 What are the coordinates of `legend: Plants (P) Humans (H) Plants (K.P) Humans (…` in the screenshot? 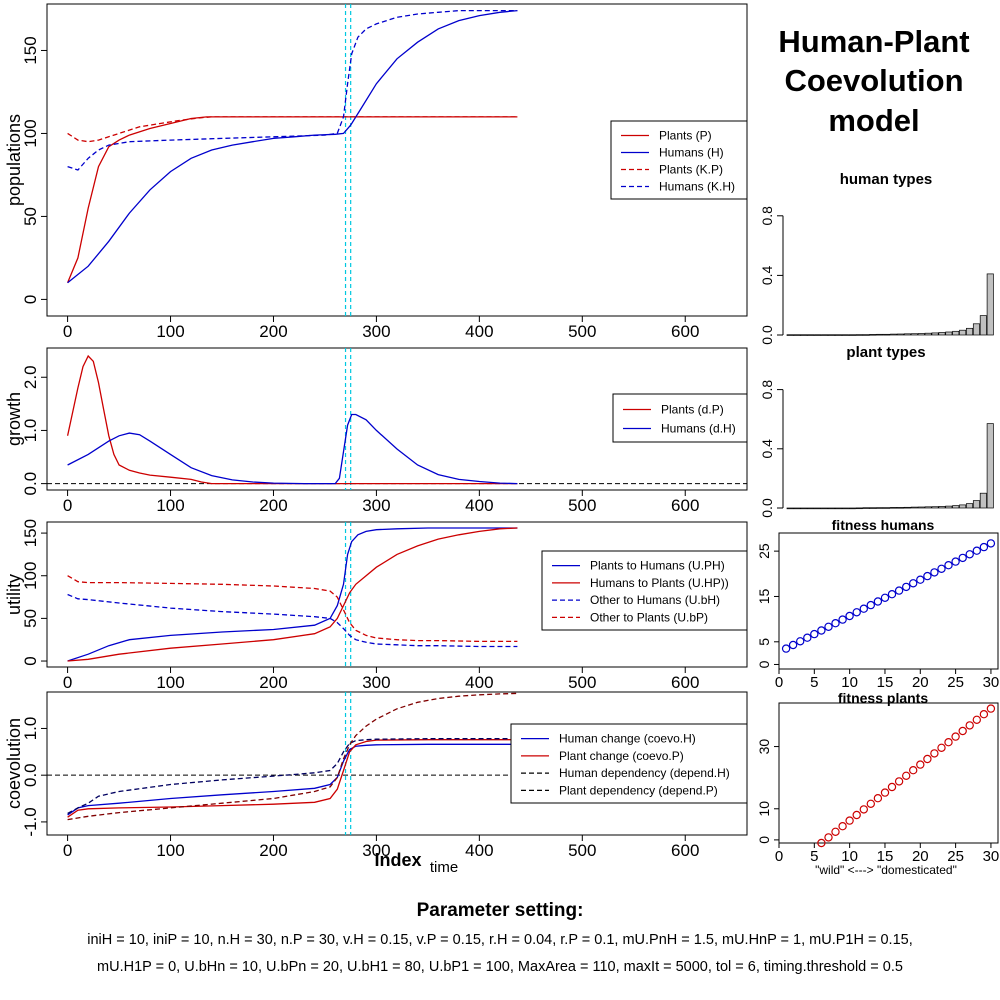 It's located at (679, 160).